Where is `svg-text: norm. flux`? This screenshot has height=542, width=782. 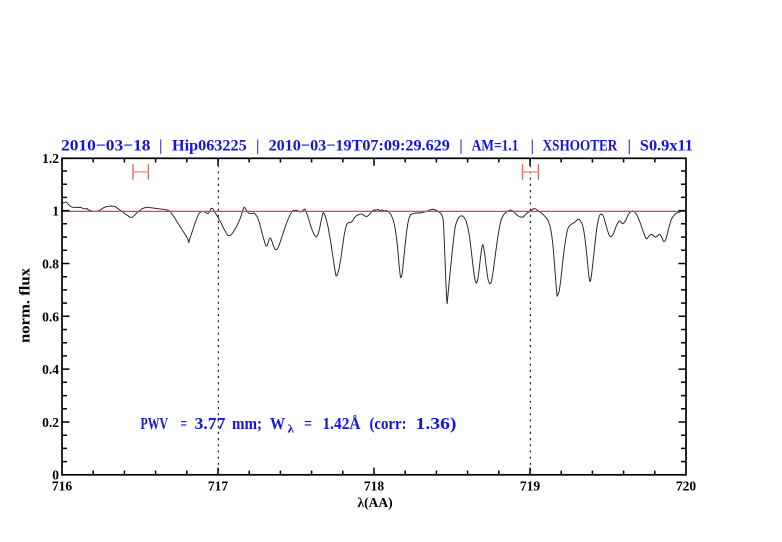
svg-text: norm. flux is located at coordinates (26, 305).